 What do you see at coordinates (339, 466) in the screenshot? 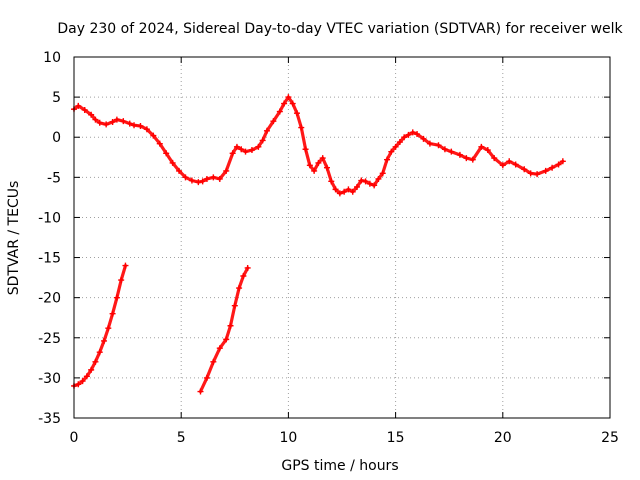
I see `x-axis-label: GPS time / hours` at bounding box center [339, 466].